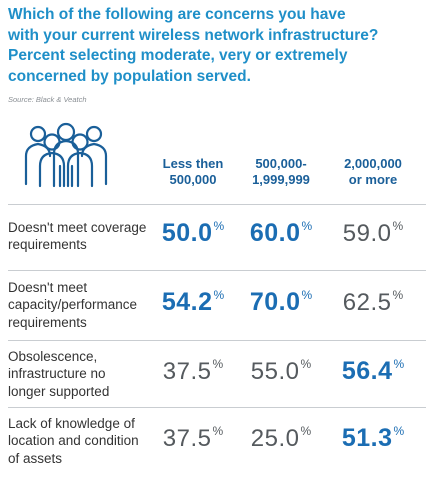 This screenshot has width=433, height=477. I want to click on value-cell: 55.0%, so click(281, 371).